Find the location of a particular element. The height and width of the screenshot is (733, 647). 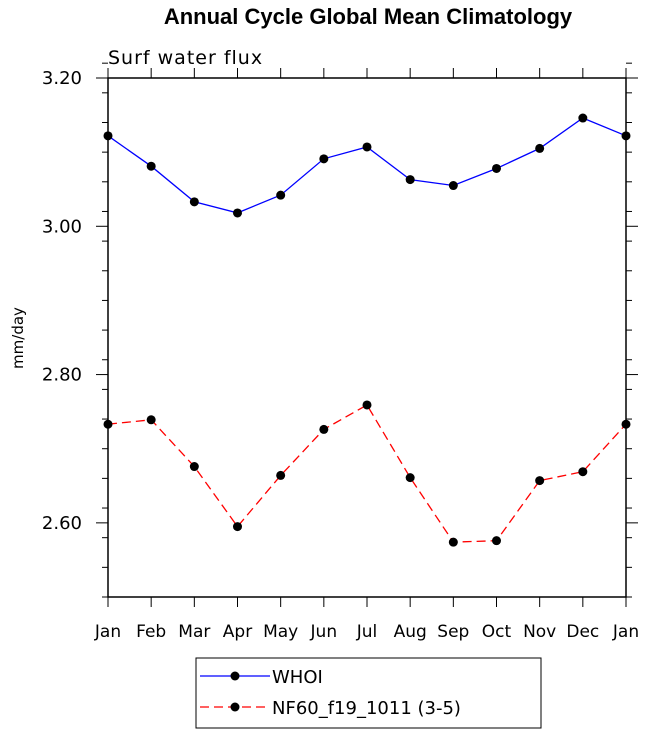

x-tick-label: Jul is located at coordinates (367, 632).